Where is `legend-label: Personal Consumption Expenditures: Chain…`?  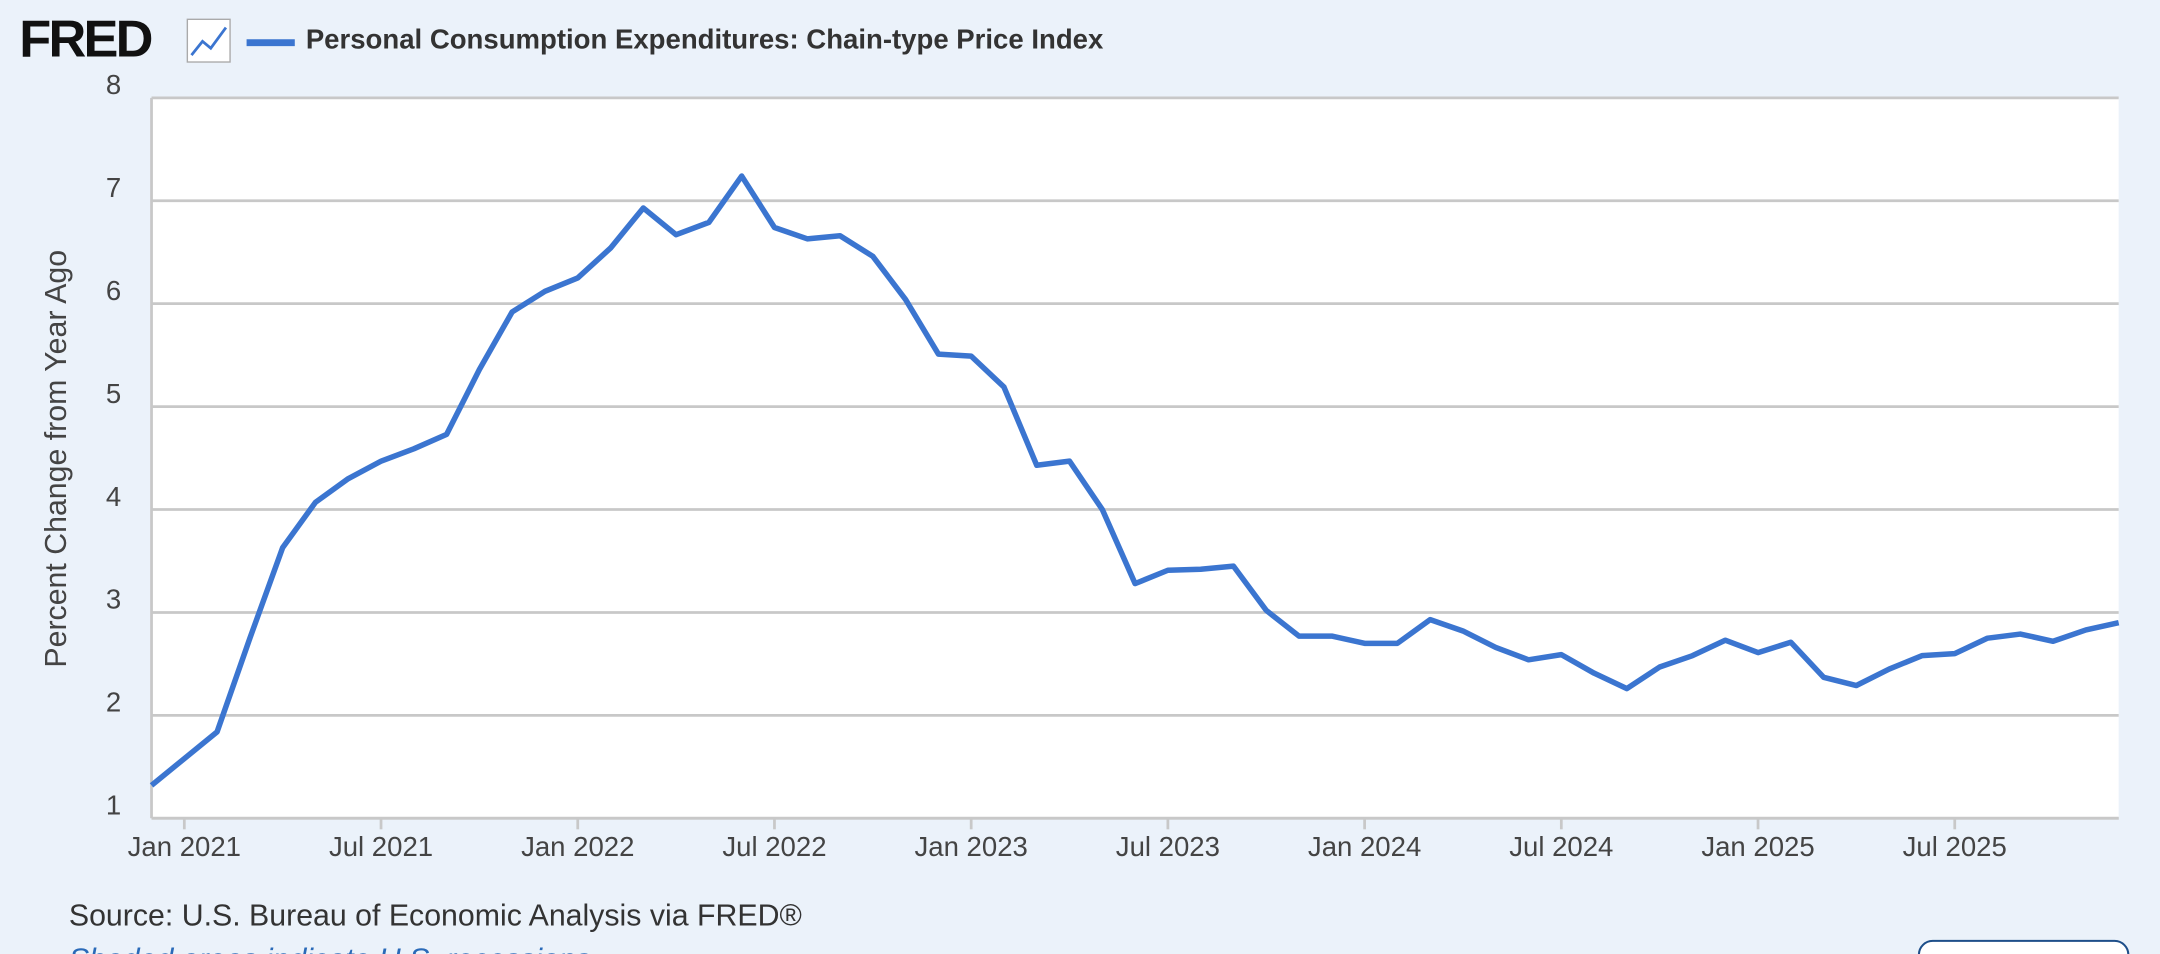
legend-label: Personal Consumption Expenditures: Chain… is located at coordinates (705, 39).